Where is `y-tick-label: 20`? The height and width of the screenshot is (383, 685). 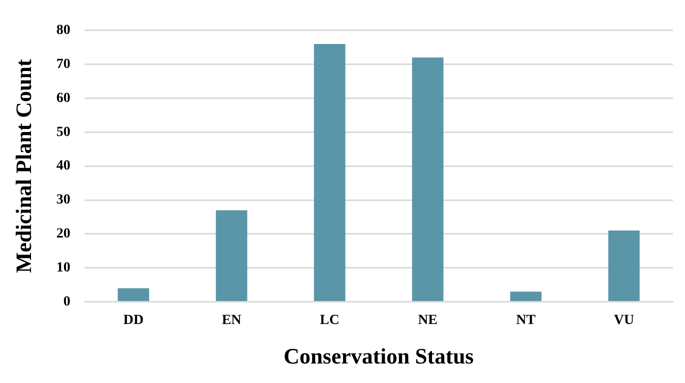
y-tick-label: 20 is located at coordinates (63, 234).